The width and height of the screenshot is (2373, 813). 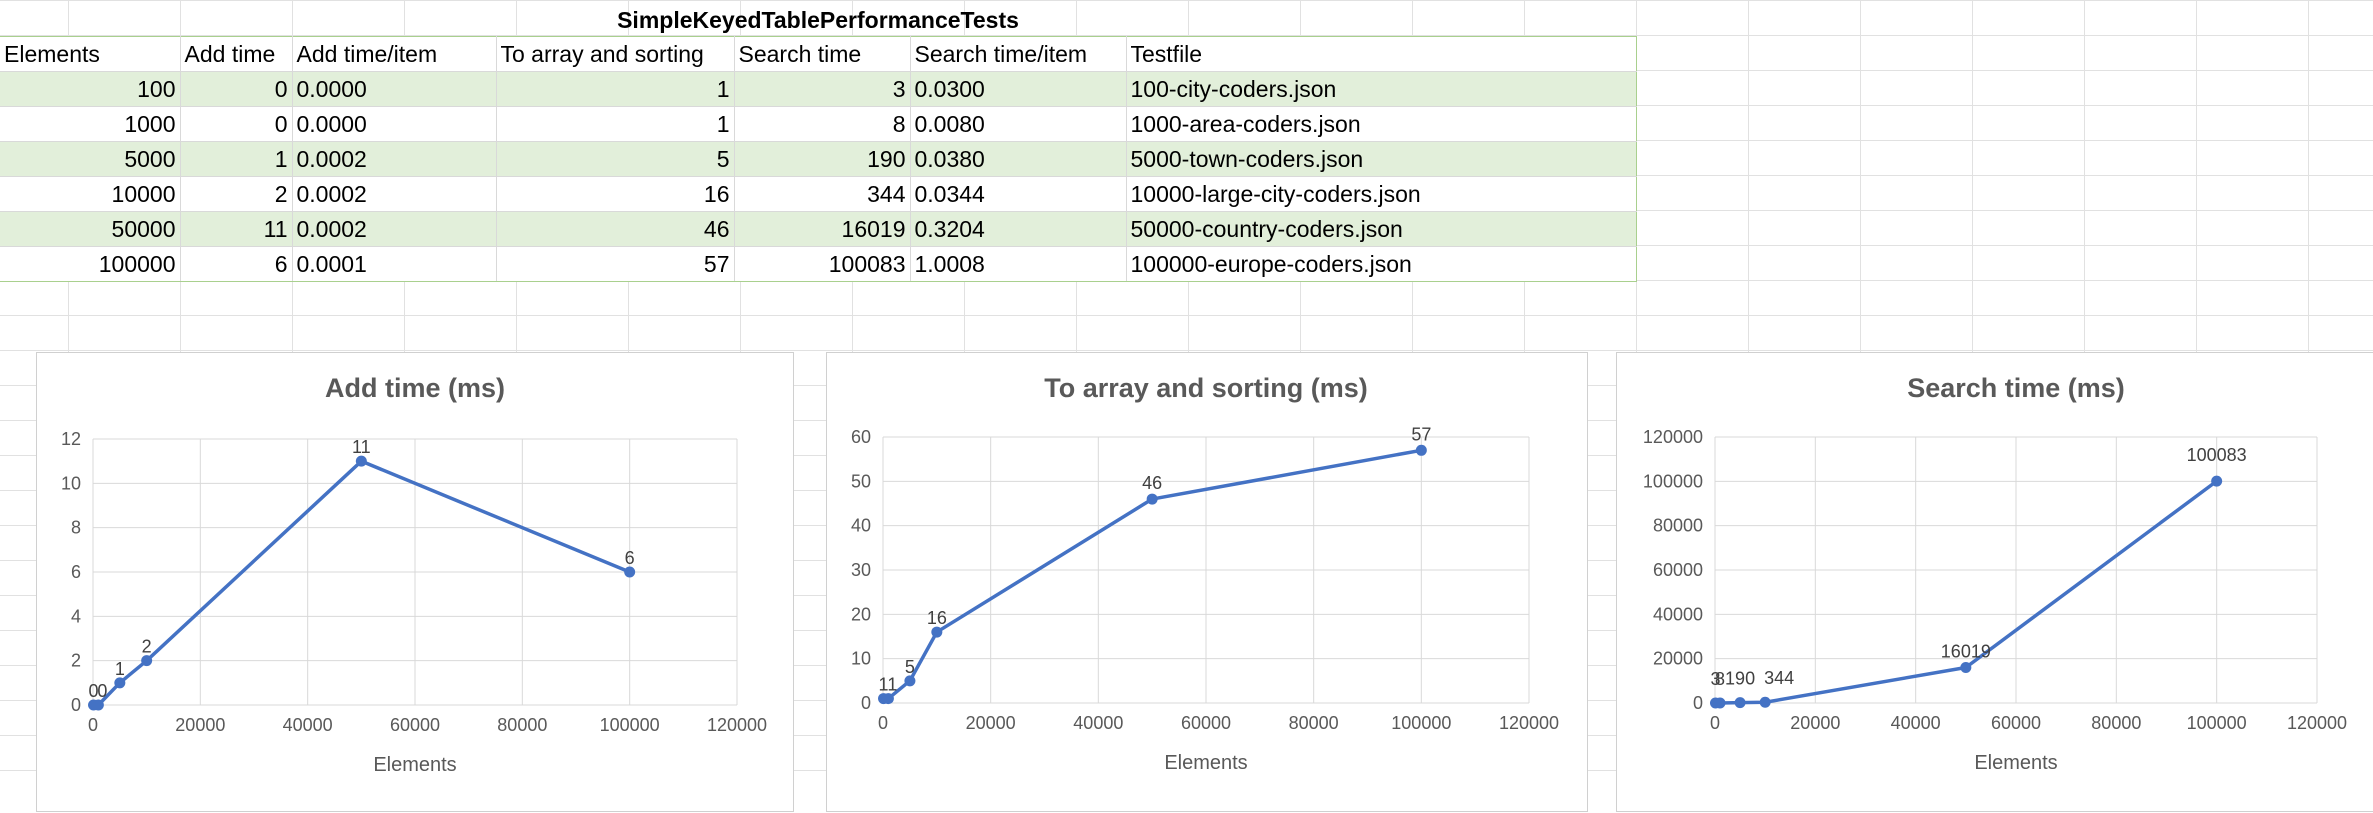 What do you see at coordinates (90, 54) in the screenshot?
I see `header-elements: Elements` at bounding box center [90, 54].